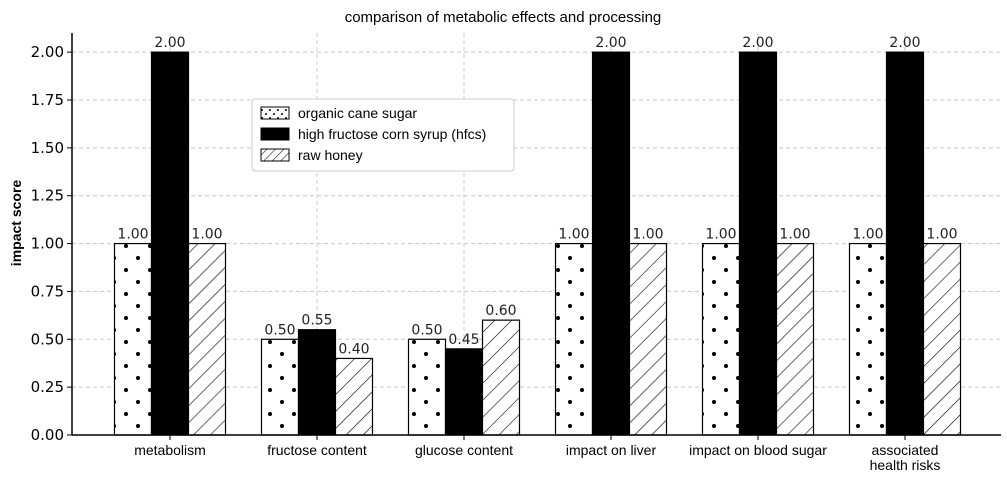 Image resolution: width=1007 pixels, height=484 pixels. I want to click on legend-box, so click(383, 135).